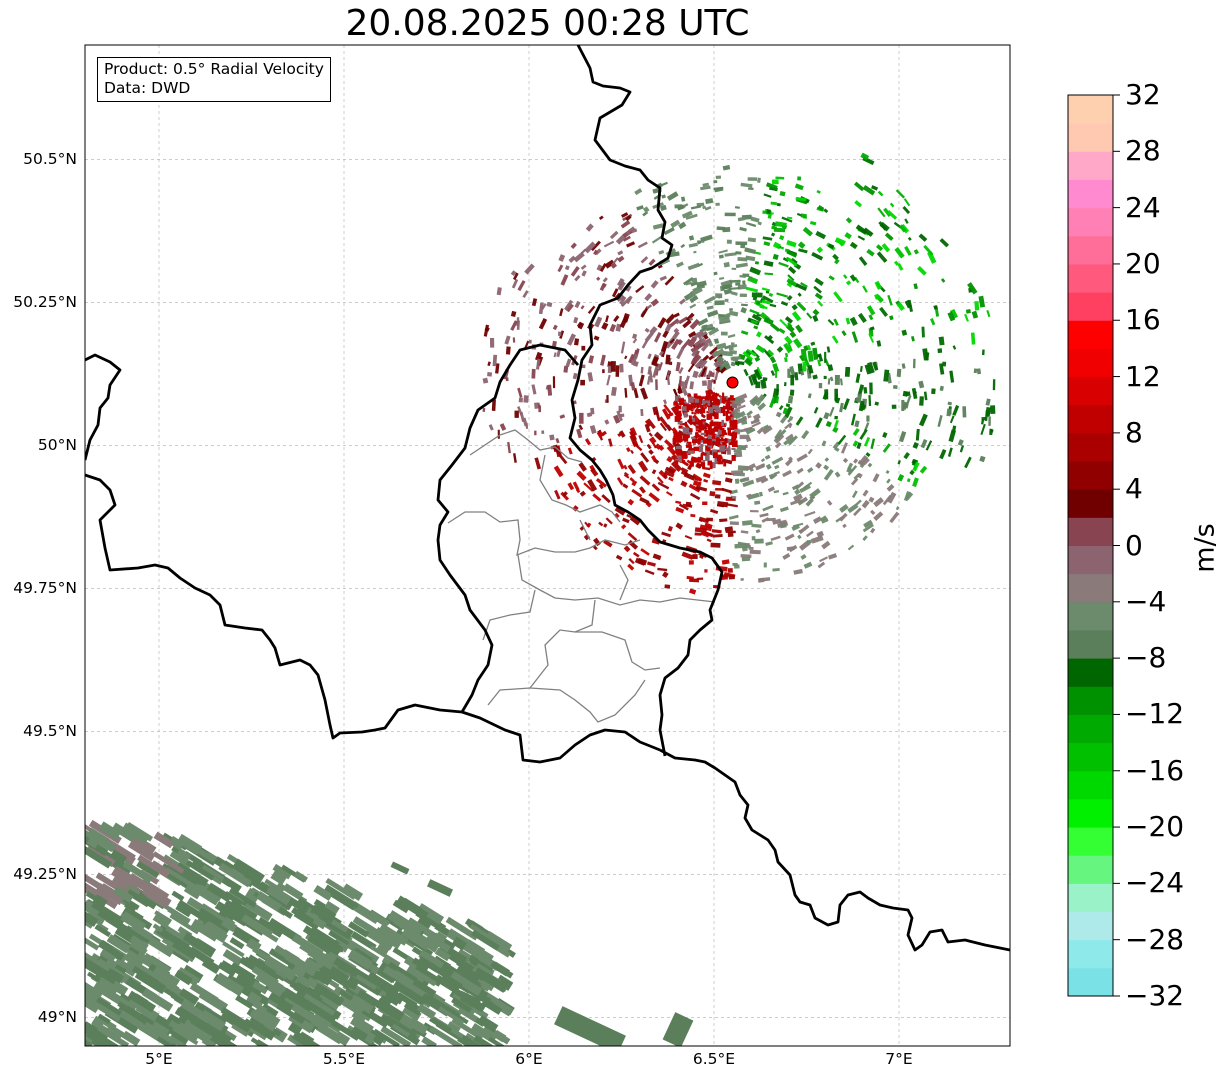 Image resolution: width=1225 pixels, height=1081 pixels. What do you see at coordinates (590, 1026) in the screenshot?
I see `echo-patch` at bounding box center [590, 1026].